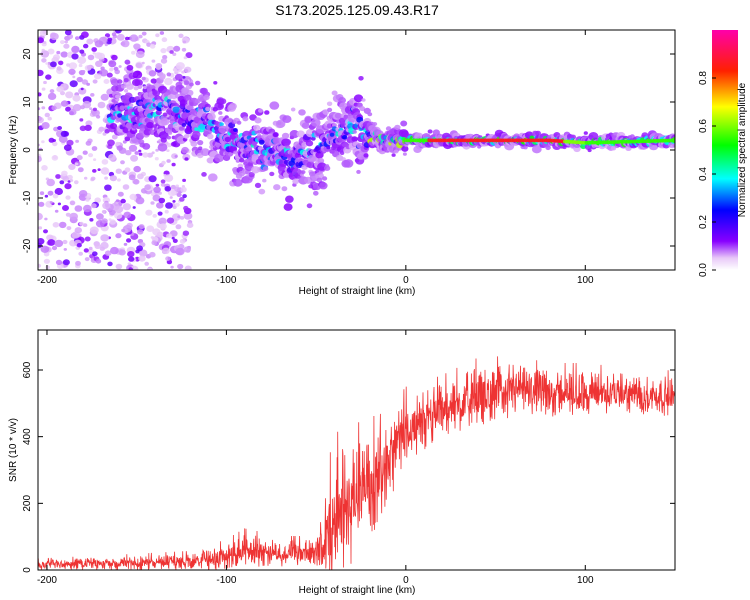  Describe the element at coordinates (27, 197) in the screenshot. I see `spectrogram-y-tick-label: -10` at that location.